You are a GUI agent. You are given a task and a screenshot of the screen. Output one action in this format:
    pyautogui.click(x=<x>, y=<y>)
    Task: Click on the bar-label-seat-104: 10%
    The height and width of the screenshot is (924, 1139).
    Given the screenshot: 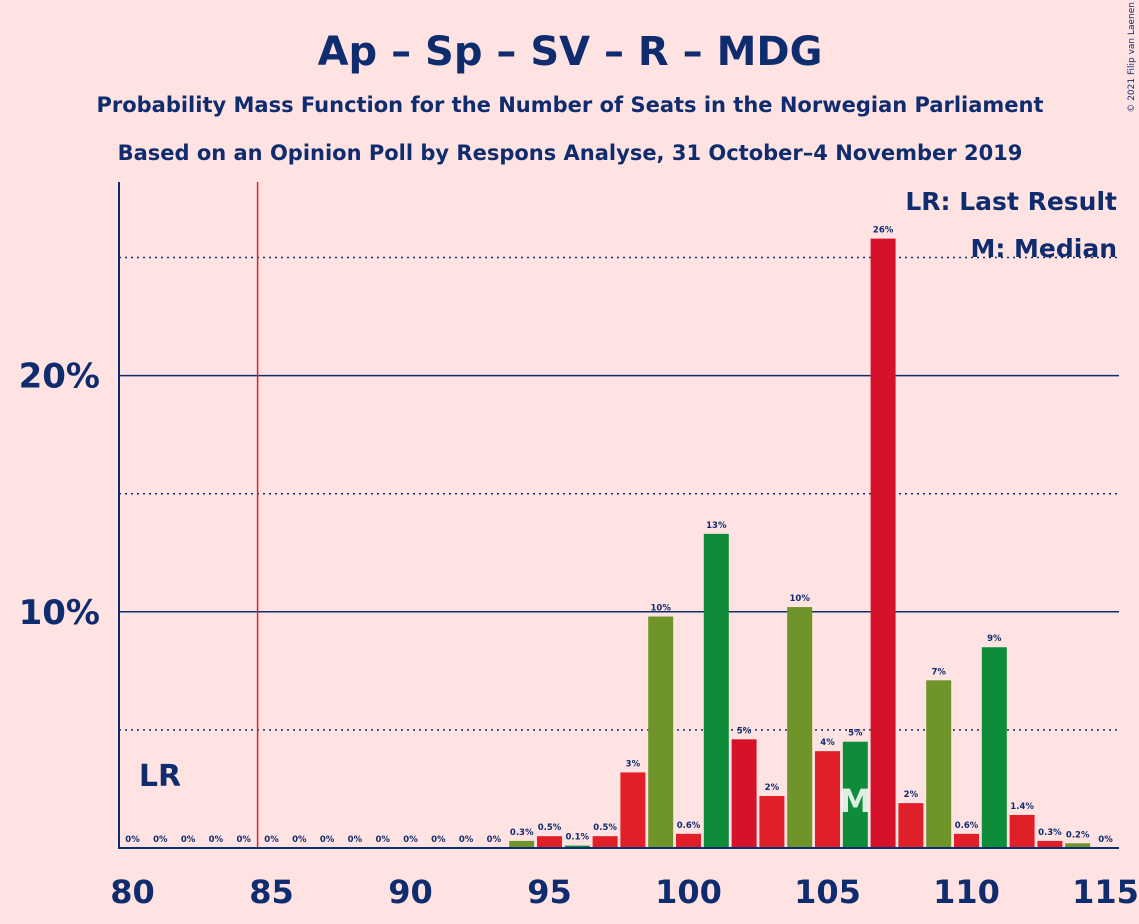 What is the action you would take?
    pyautogui.click(x=800, y=599)
    